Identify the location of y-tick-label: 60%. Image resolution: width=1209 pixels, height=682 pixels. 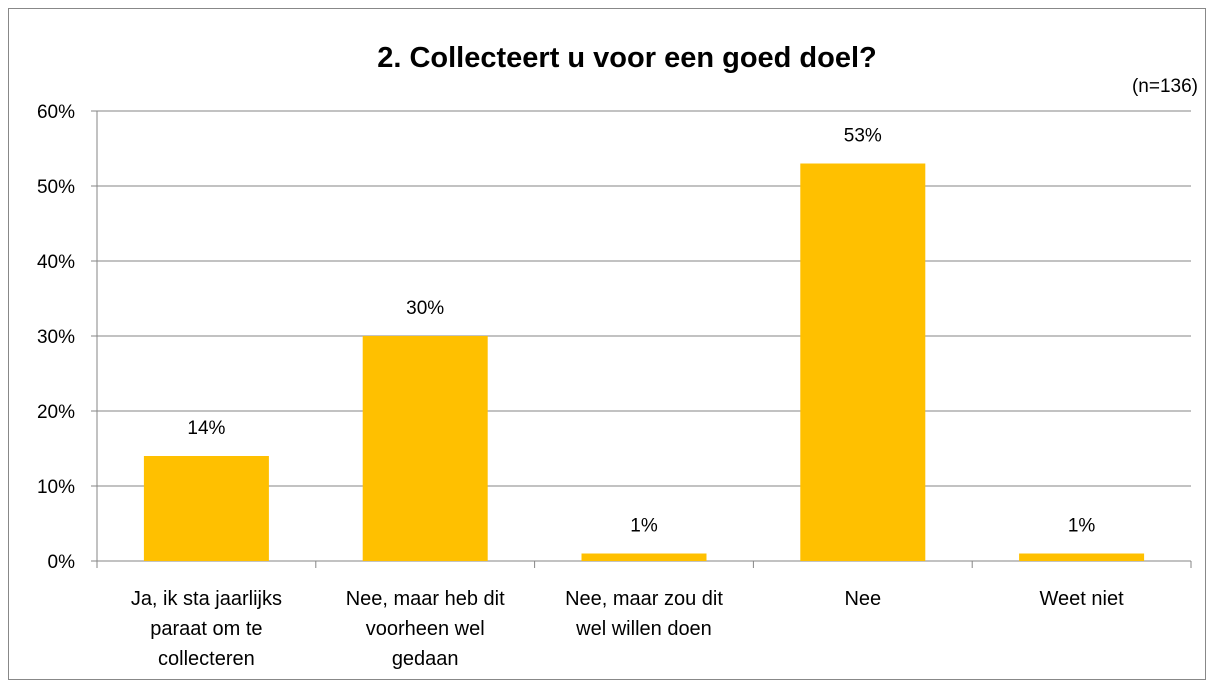
(56, 112).